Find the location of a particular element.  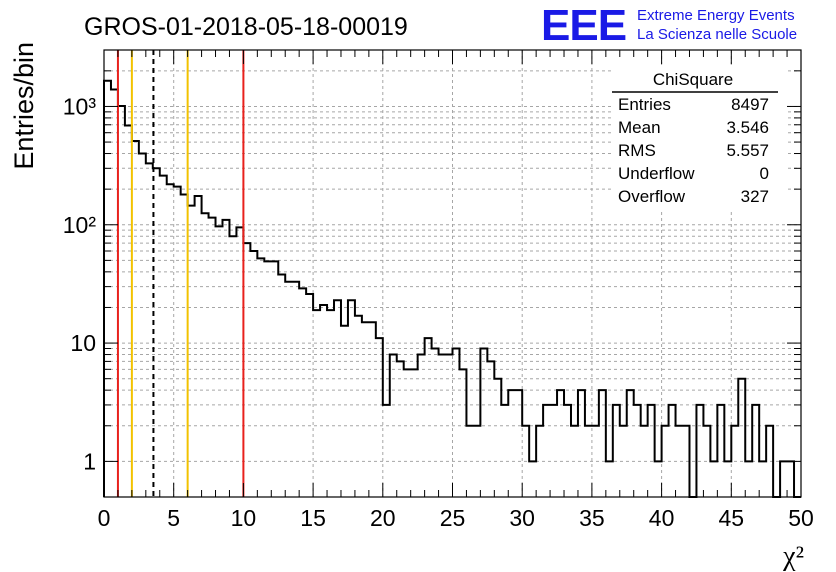

stats-value-mean: 3.546 is located at coordinates (747, 127).